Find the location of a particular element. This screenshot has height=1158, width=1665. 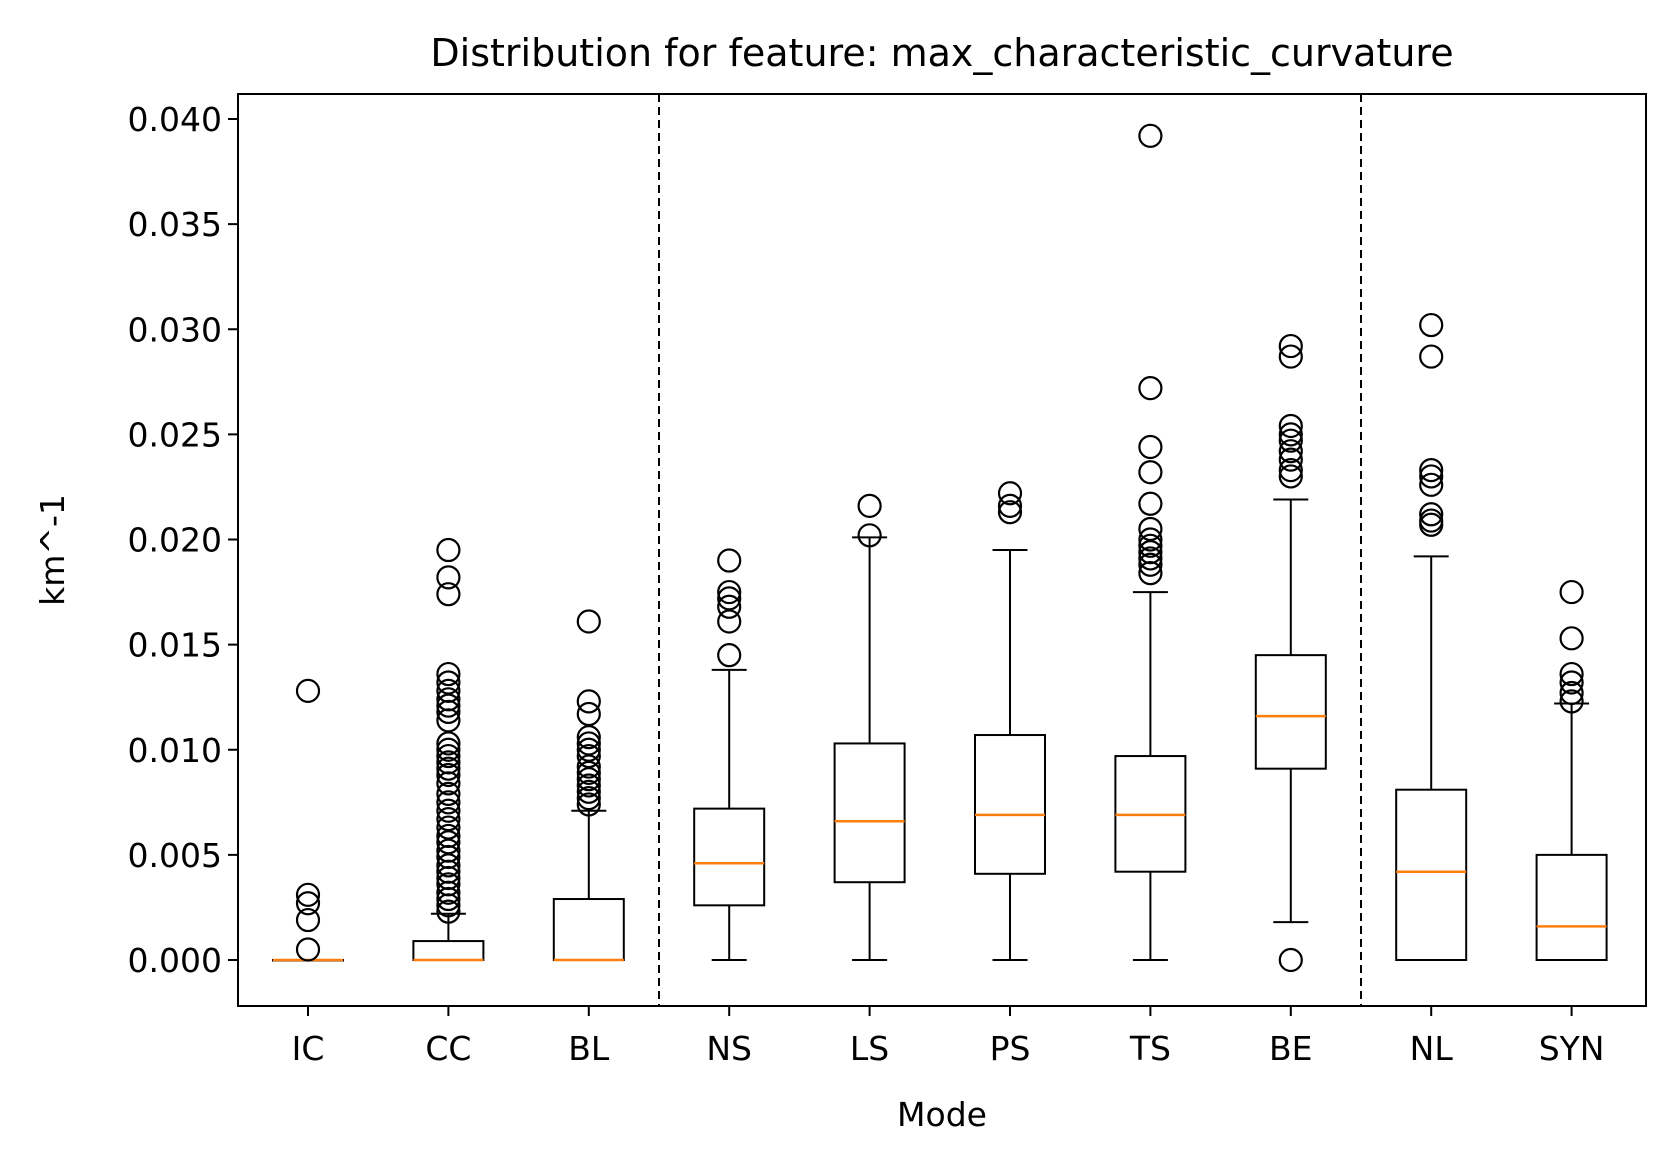

box-ns is located at coordinates (729, 754).